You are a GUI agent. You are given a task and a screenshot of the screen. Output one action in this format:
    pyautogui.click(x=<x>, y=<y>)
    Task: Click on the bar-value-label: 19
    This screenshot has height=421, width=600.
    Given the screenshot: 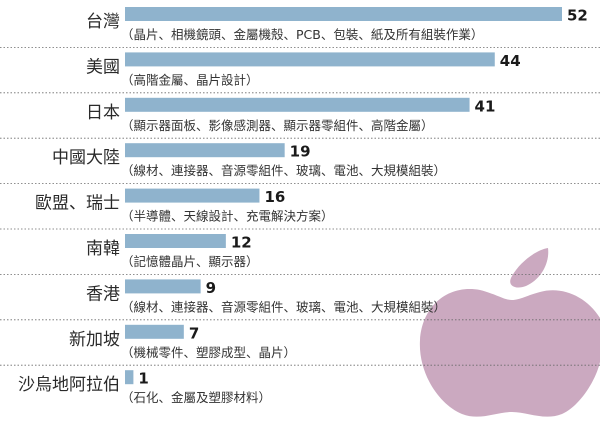 What is the action you would take?
    pyautogui.click(x=300, y=152)
    